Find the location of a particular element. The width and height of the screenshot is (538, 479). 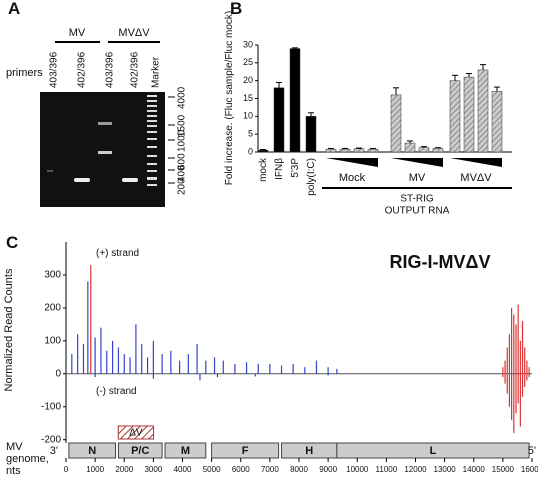

size-marker: 200 is located at coordinates (182, 186).